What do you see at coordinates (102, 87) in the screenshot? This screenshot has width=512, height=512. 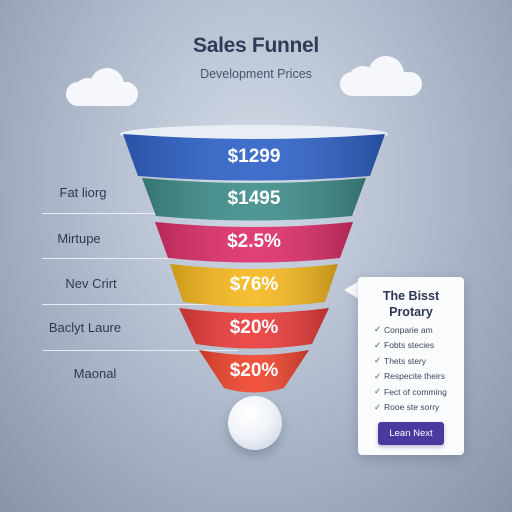 I see `cloud-left-icon` at bounding box center [102, 87].